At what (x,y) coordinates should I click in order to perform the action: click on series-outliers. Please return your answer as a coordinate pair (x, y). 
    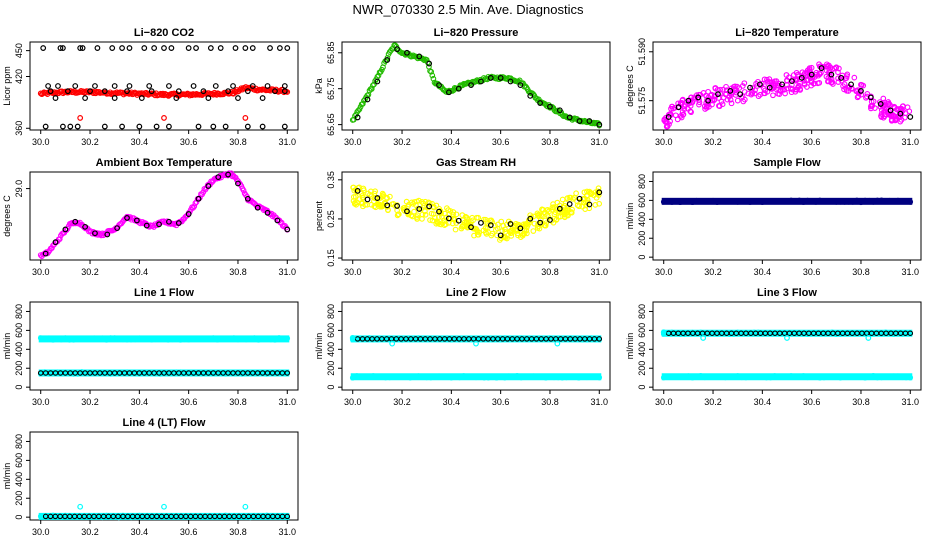
    Looking at the image, I should click on (766, 335).